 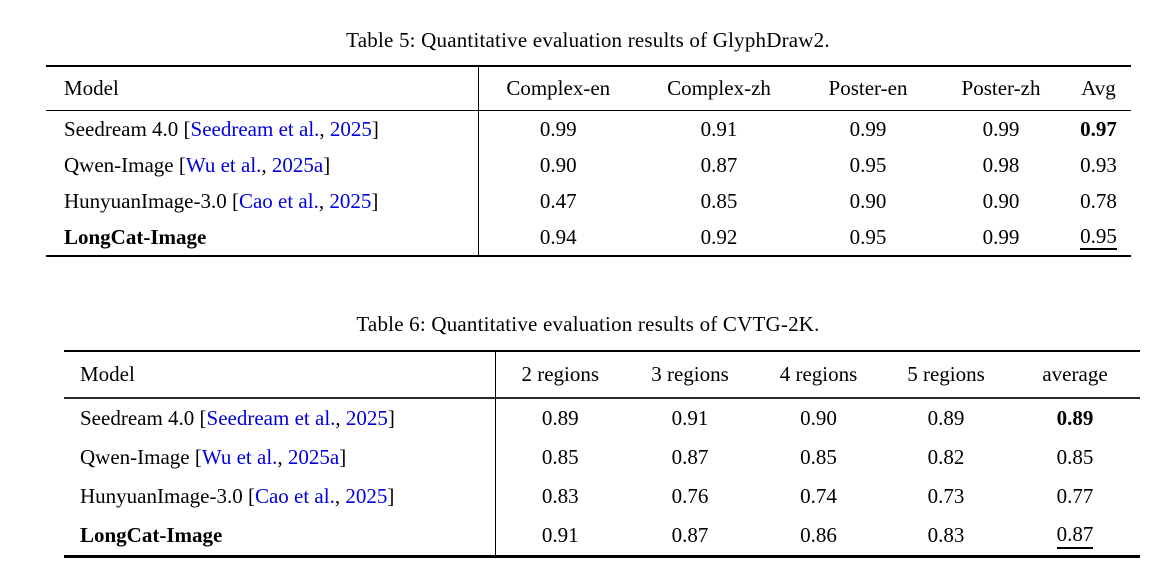 What do you see at coordinates (557, 201) in the screenshot?
I see `value-cell: 0.47` at bounding box center [557, 201].